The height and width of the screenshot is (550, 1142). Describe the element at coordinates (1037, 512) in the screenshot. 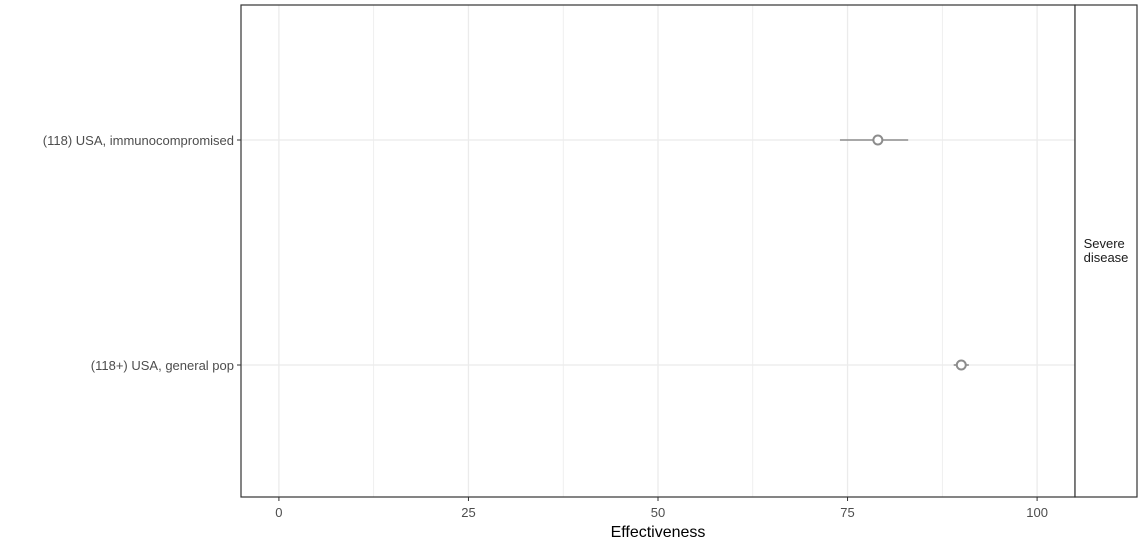

I see `x-tick-label: 100` at that location.